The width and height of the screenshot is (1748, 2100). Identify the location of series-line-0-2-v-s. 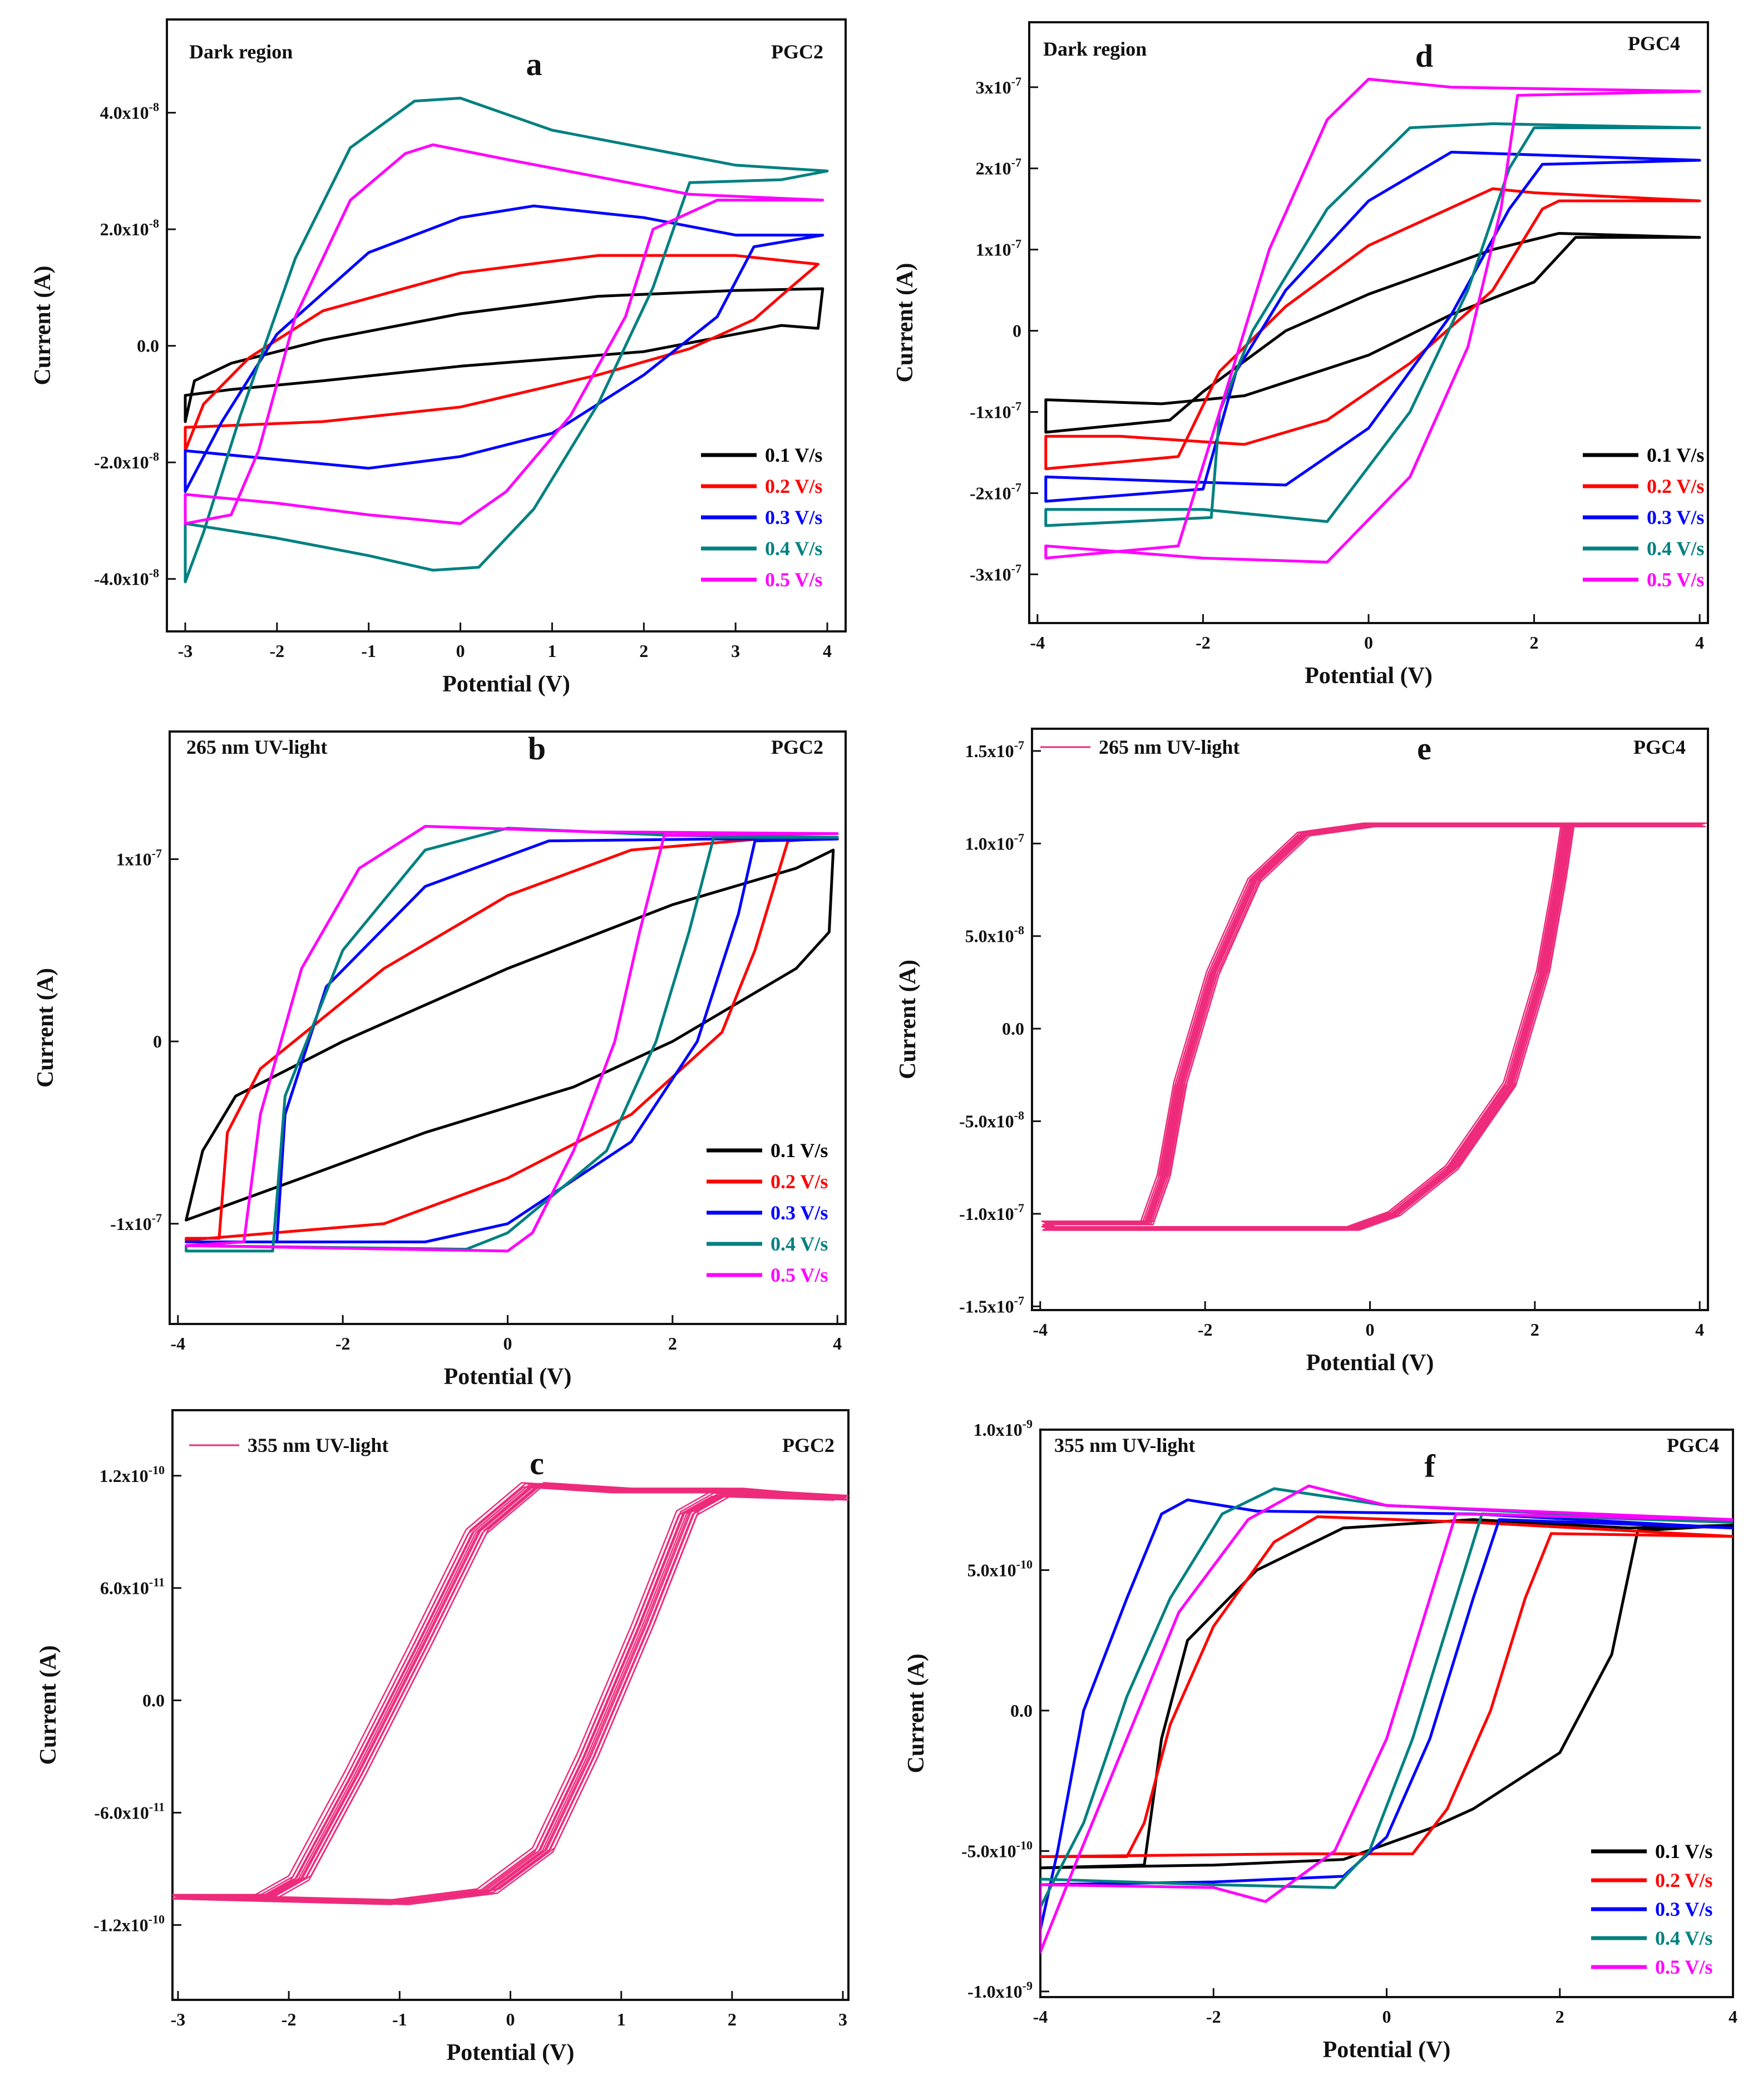
(501, 353).